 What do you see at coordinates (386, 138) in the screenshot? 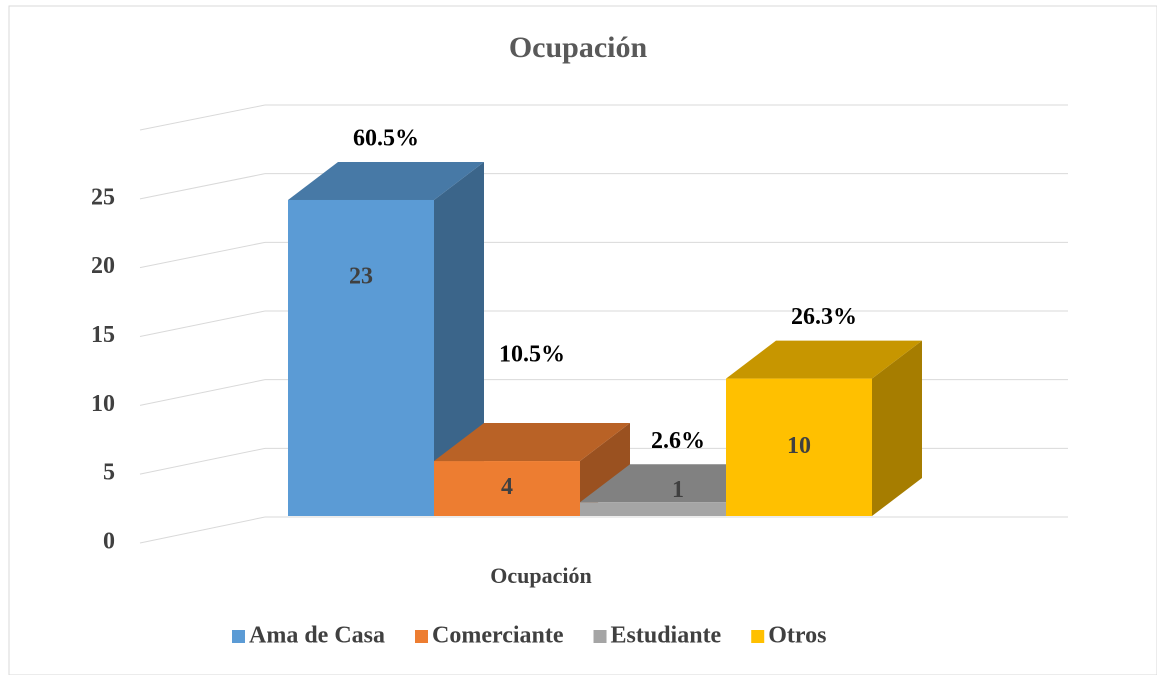
I see `percent-label: 60.5%` at bounding box center [386, 138].